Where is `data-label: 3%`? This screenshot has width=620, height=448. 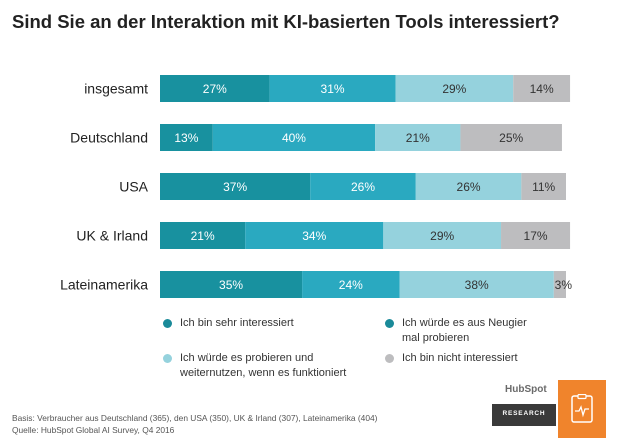 data-label: 3% is located at coordinates (564, 285).